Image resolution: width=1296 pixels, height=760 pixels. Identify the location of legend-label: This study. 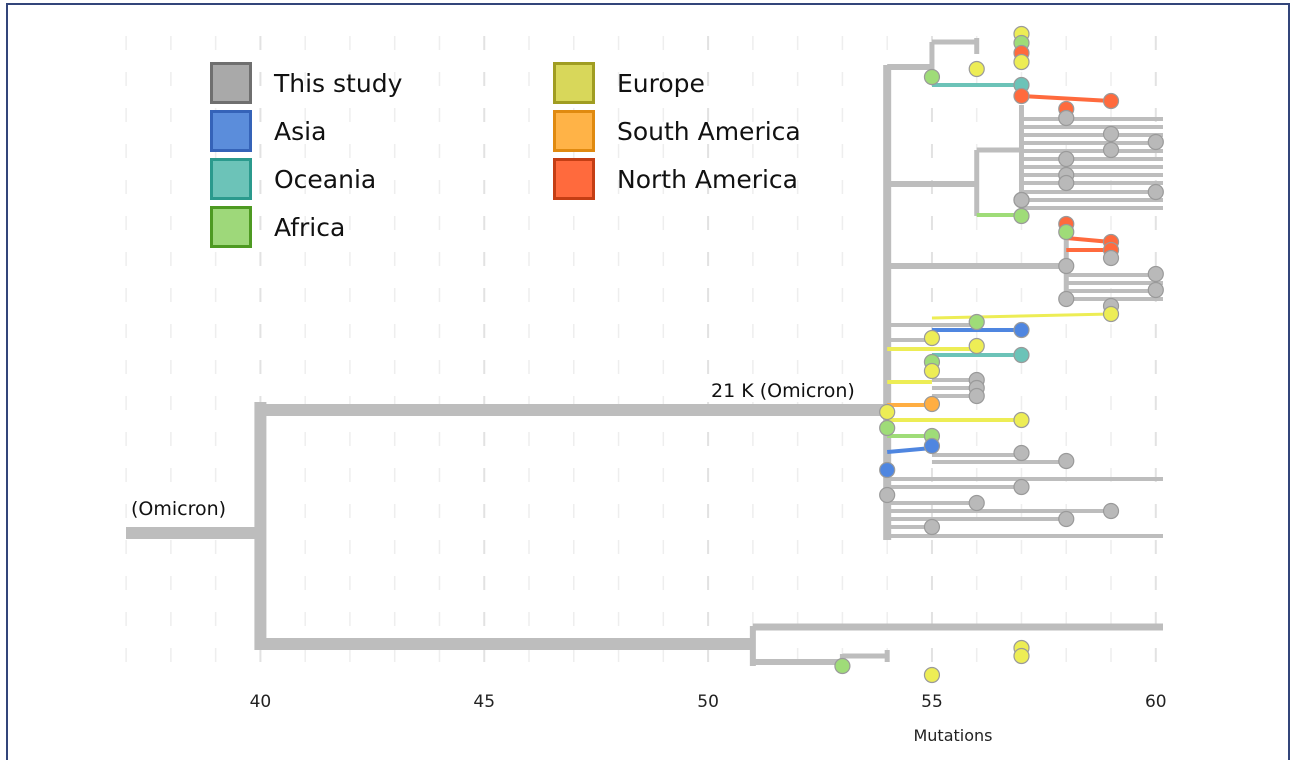
(338, 83).